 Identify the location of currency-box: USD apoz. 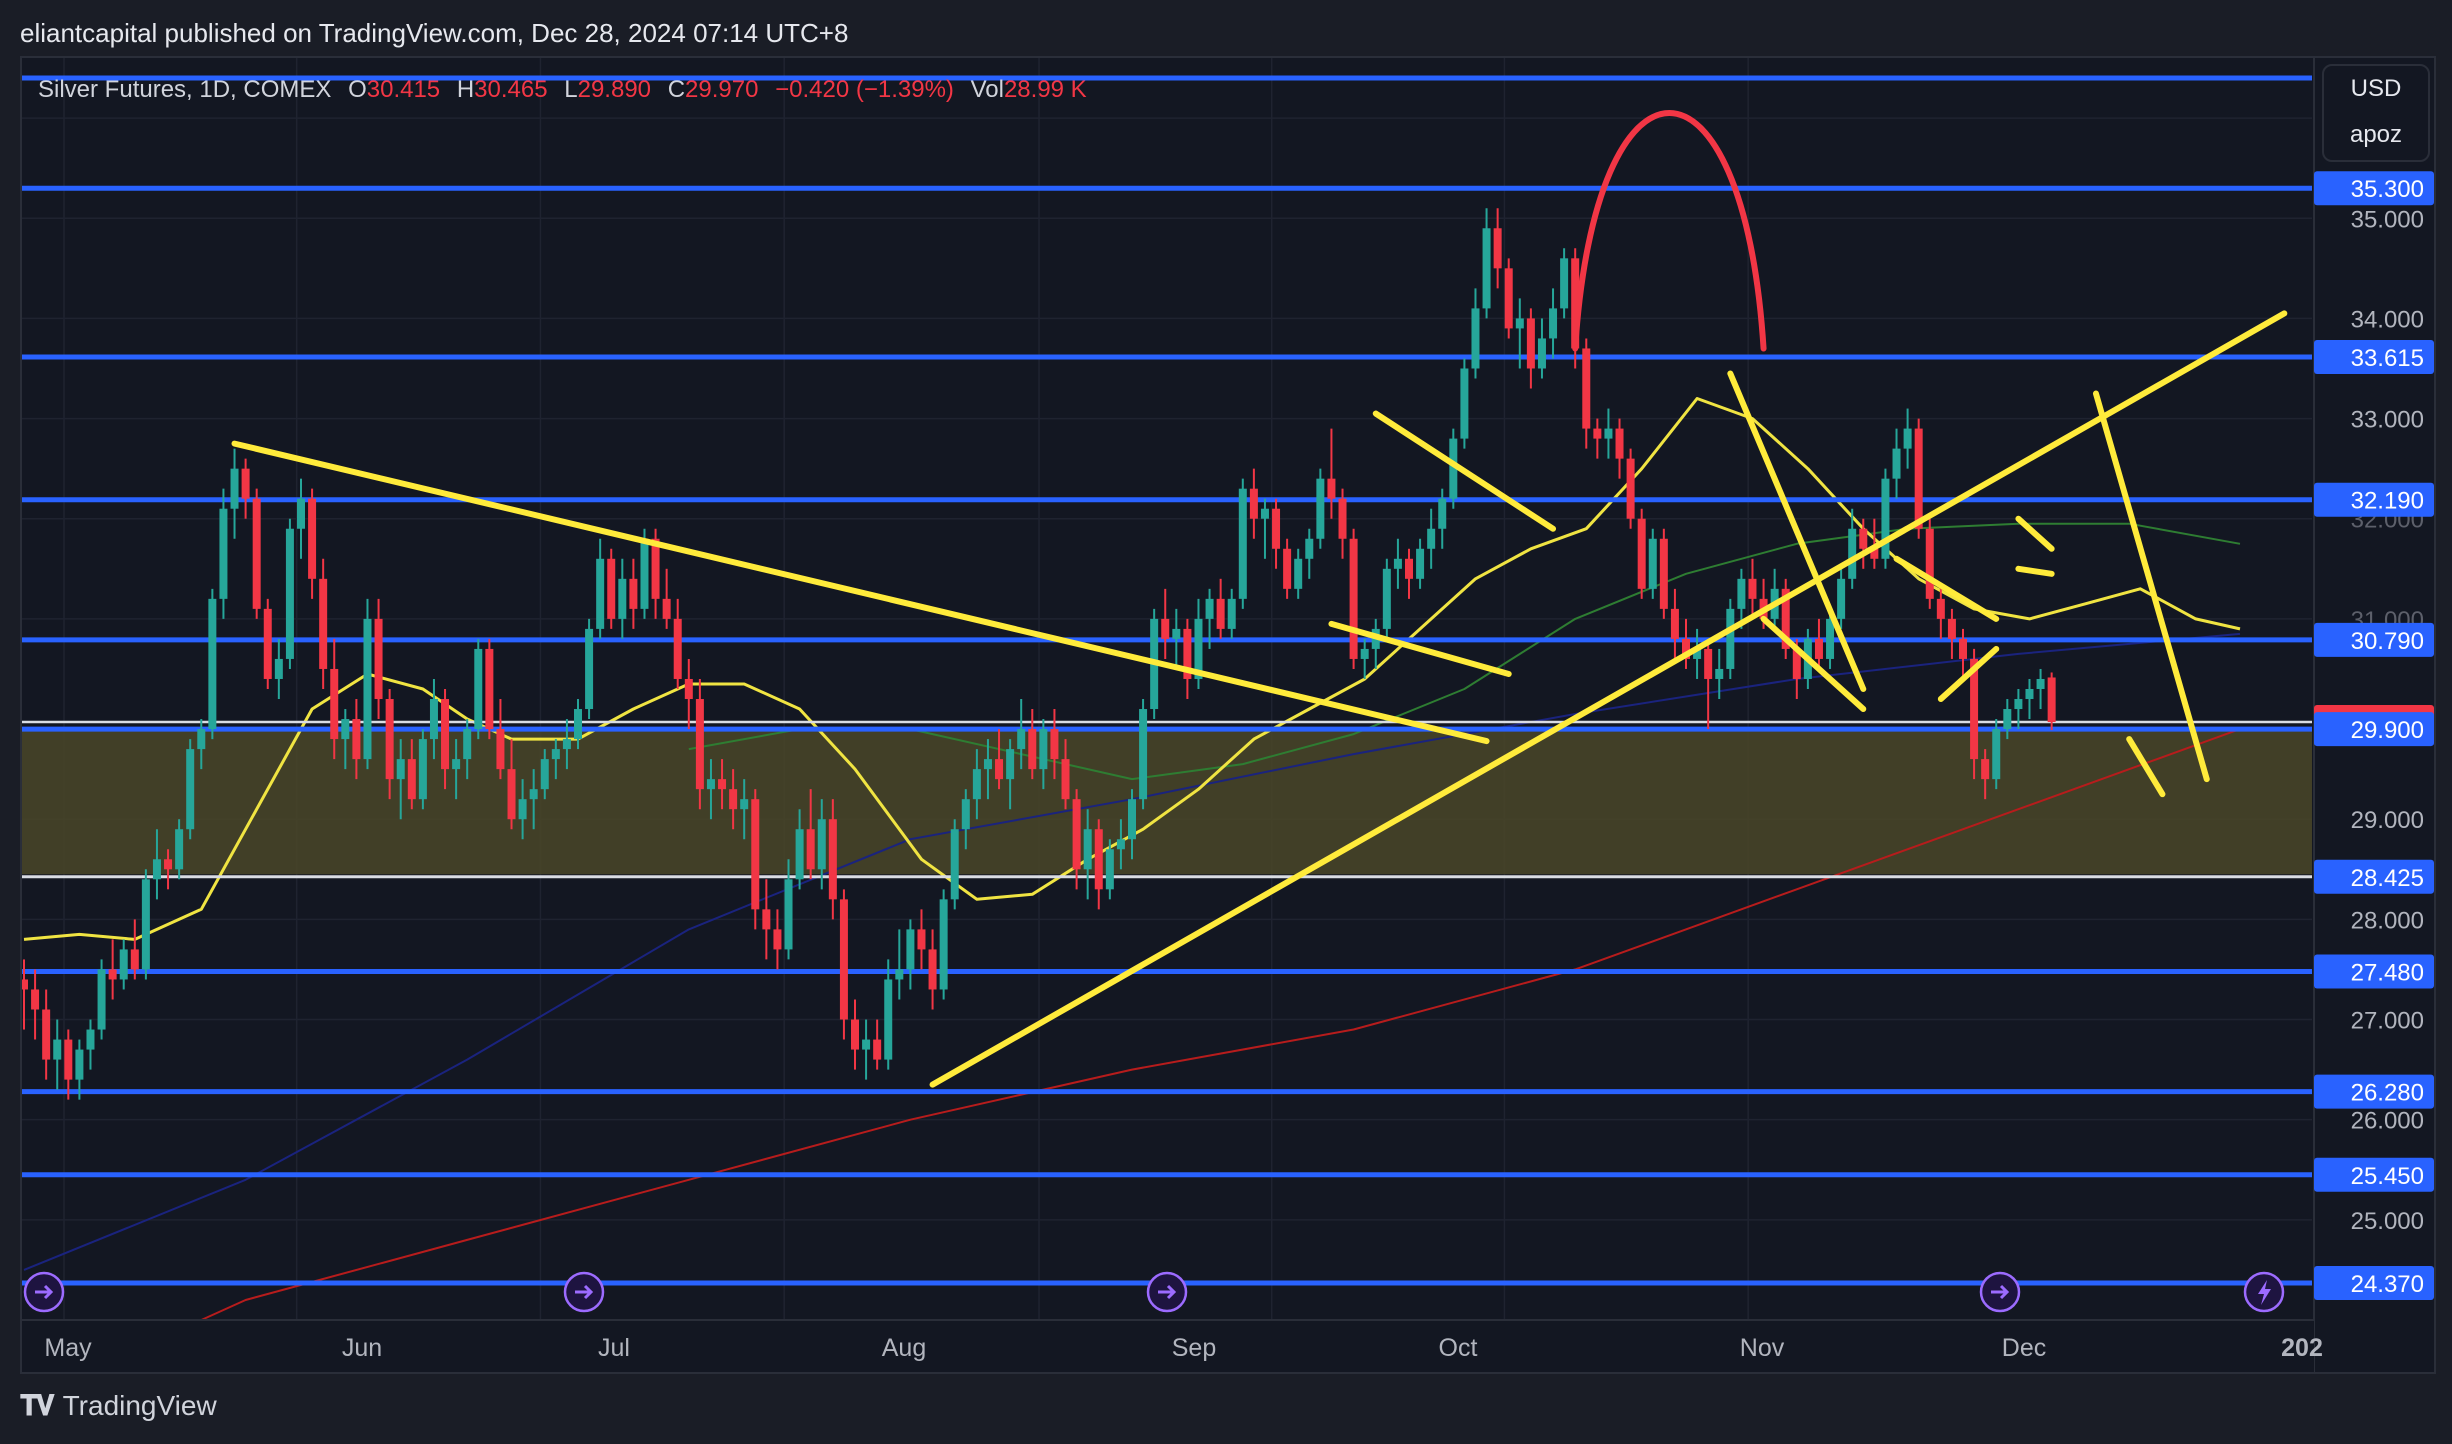
(2376, 113).